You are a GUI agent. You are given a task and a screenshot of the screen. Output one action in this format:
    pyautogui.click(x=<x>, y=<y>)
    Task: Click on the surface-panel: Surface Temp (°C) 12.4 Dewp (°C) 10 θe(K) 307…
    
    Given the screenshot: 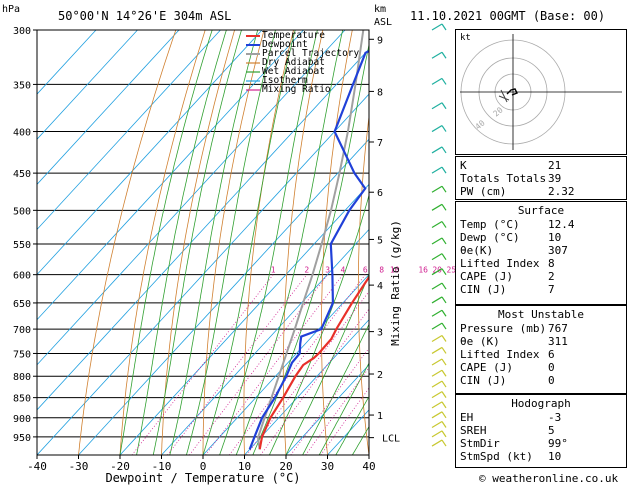 What is the action you would take?
    pyautogui.click(x=541, y=253)
    